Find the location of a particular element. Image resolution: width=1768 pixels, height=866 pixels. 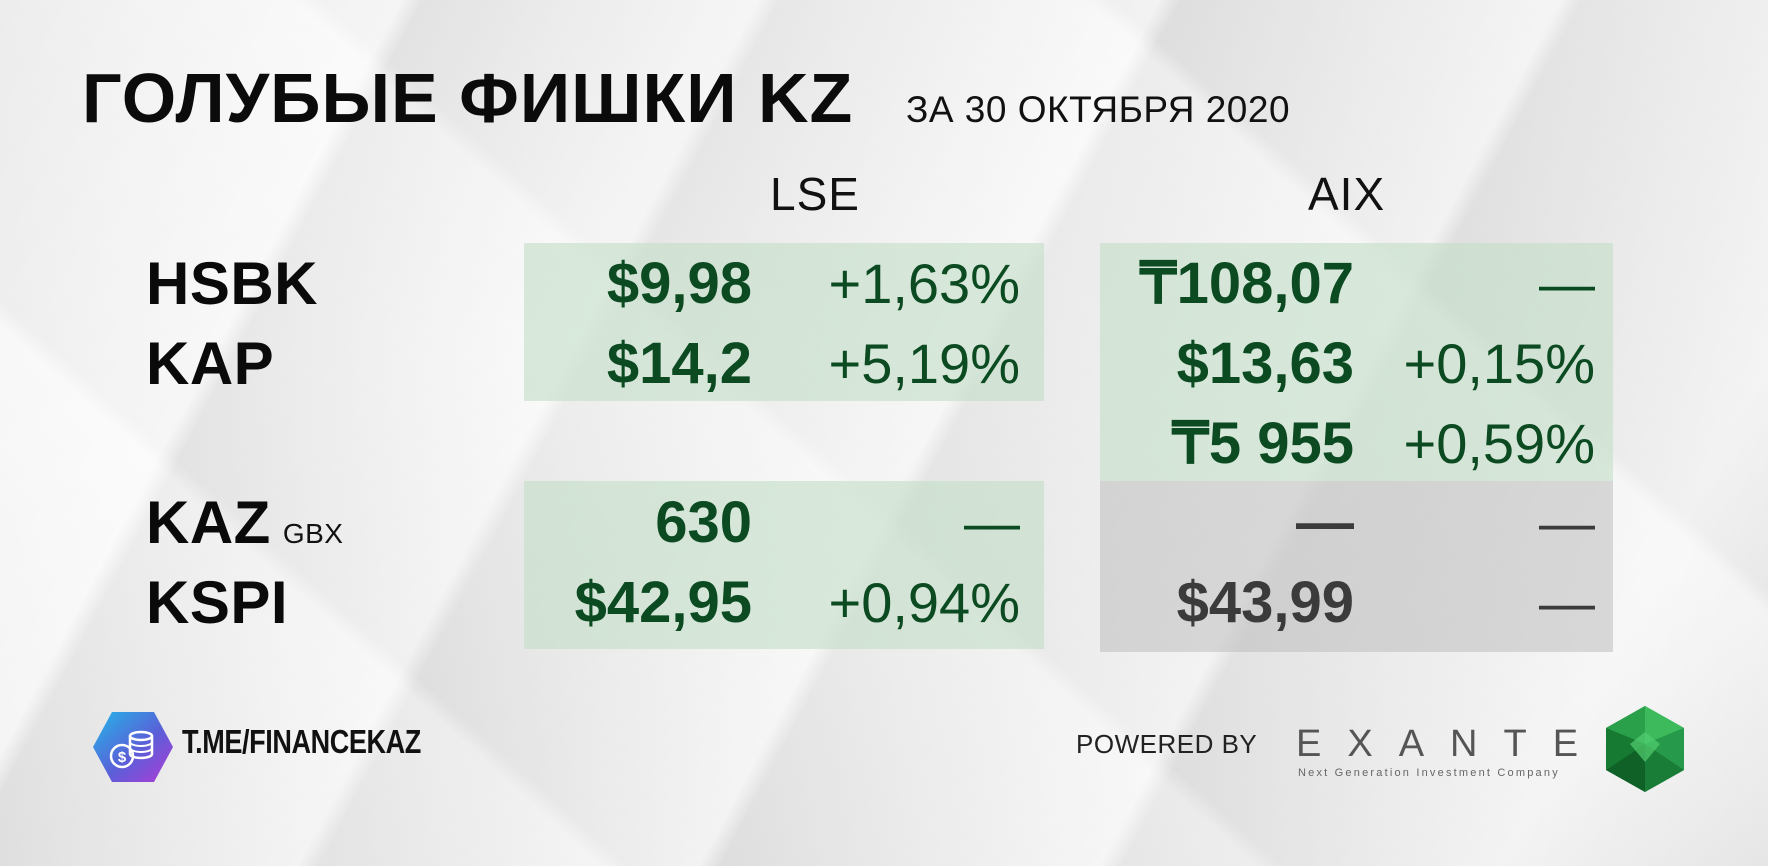

lse-change-kap: +5,19% is located at coordinates (924, 363).